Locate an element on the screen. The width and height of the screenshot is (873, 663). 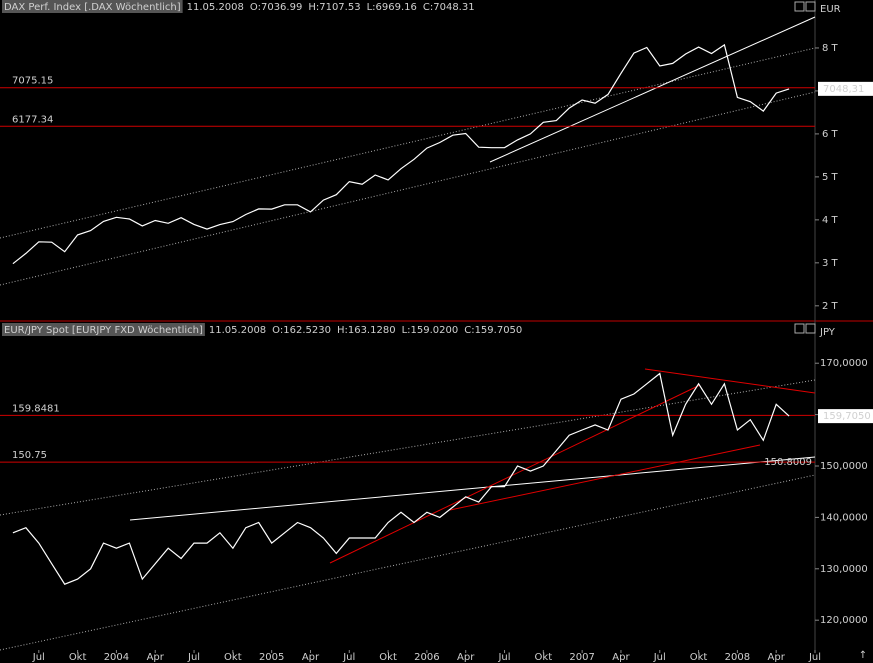
horizontal-line-label: 150.75 is located at coordinates (29, 455).